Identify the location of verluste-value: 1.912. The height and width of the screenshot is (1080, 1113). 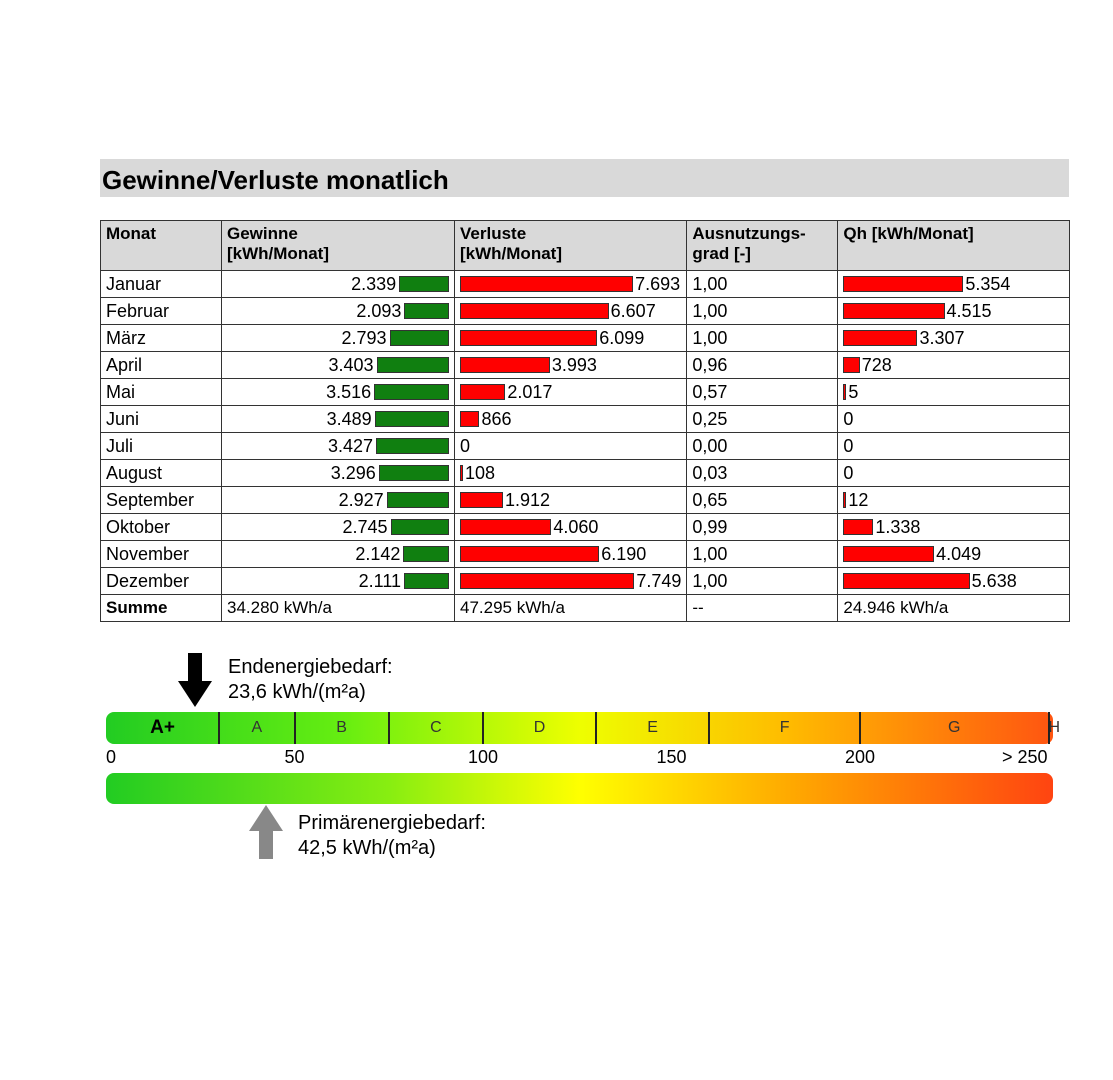
(528, 499).